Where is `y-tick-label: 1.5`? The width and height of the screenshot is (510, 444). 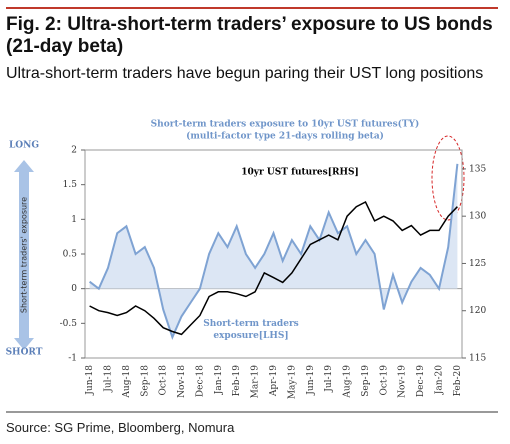
y-tick-label: 1.5 is located at coordinates (70, 185).